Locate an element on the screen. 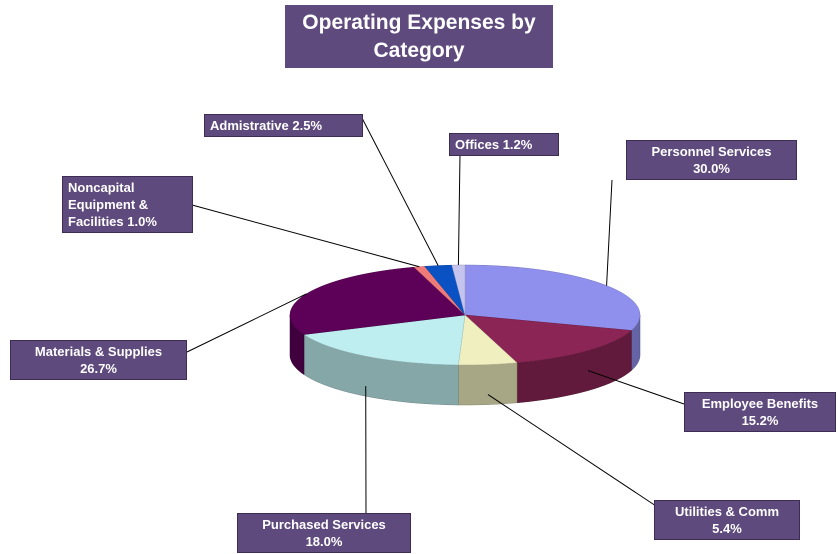  data-label: Admistrative 2.5% is located at coordinates (283, 125).